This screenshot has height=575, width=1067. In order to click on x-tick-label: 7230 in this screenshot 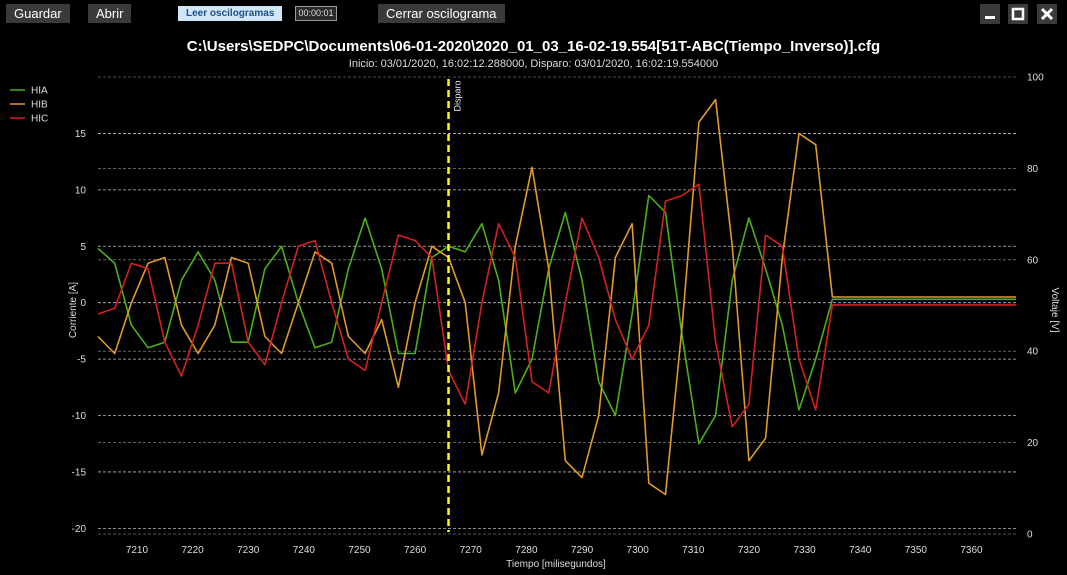, I will do `click(248, 550)`.